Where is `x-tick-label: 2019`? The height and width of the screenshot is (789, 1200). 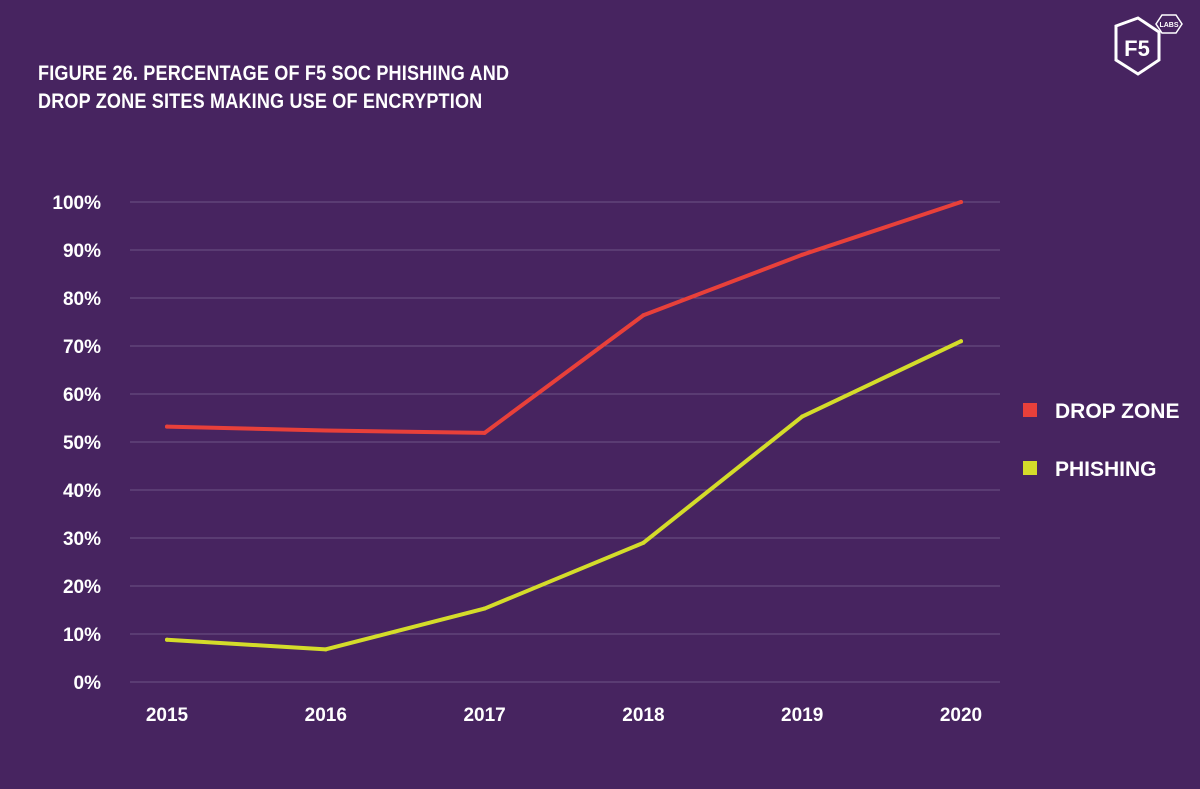 x-tick-label: 2019 is located at coordinates (802, 715).